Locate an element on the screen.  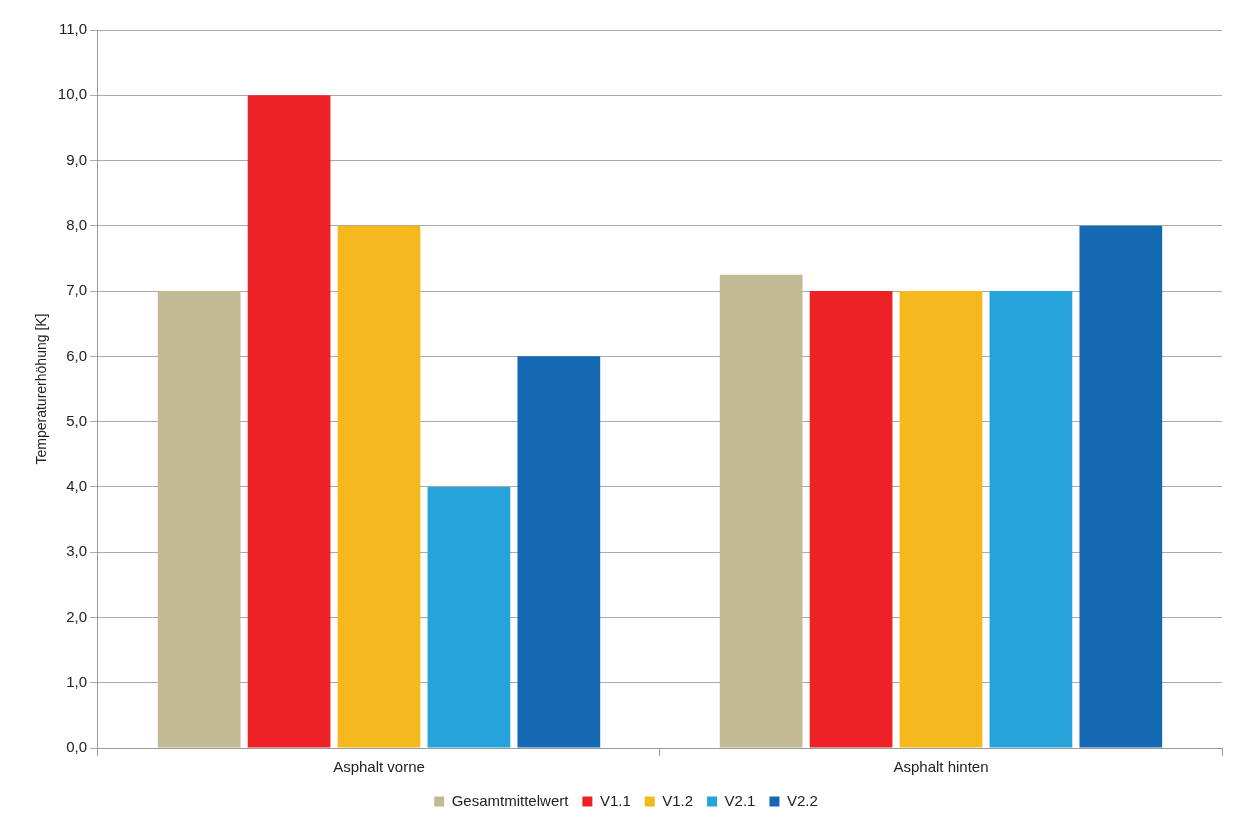
y-axis-title: Temperaturerhöhung [K] is located at coordinates (41, 389).